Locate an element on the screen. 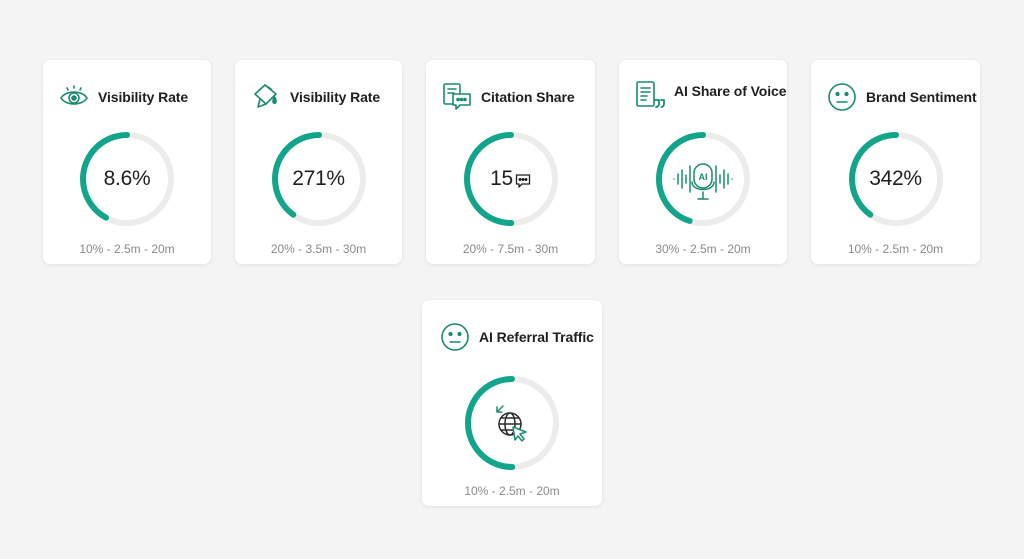 The height and width of the screenshot is (559, 1024). progress-ring: 8.6% is located at coordinates (127, 179).